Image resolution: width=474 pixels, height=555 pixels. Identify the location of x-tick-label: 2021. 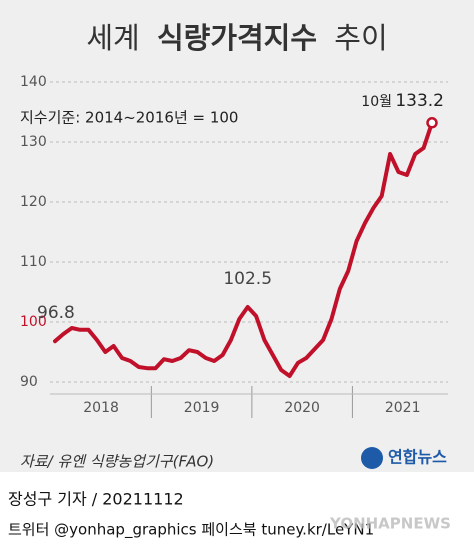
(403, 408).